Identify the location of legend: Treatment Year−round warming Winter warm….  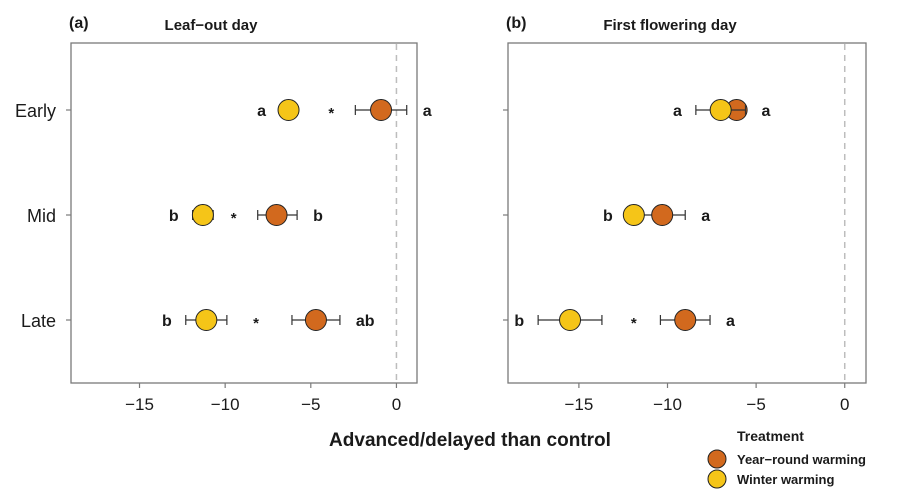
(786, 458).